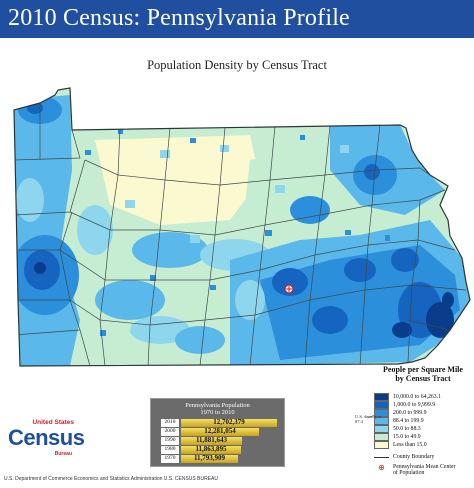 This screenshot has width=474, height=488. Describe the element at coordinates (423, 369) in the screenshot. I see `legend-title-line-1: People per Square Mile` at that location.